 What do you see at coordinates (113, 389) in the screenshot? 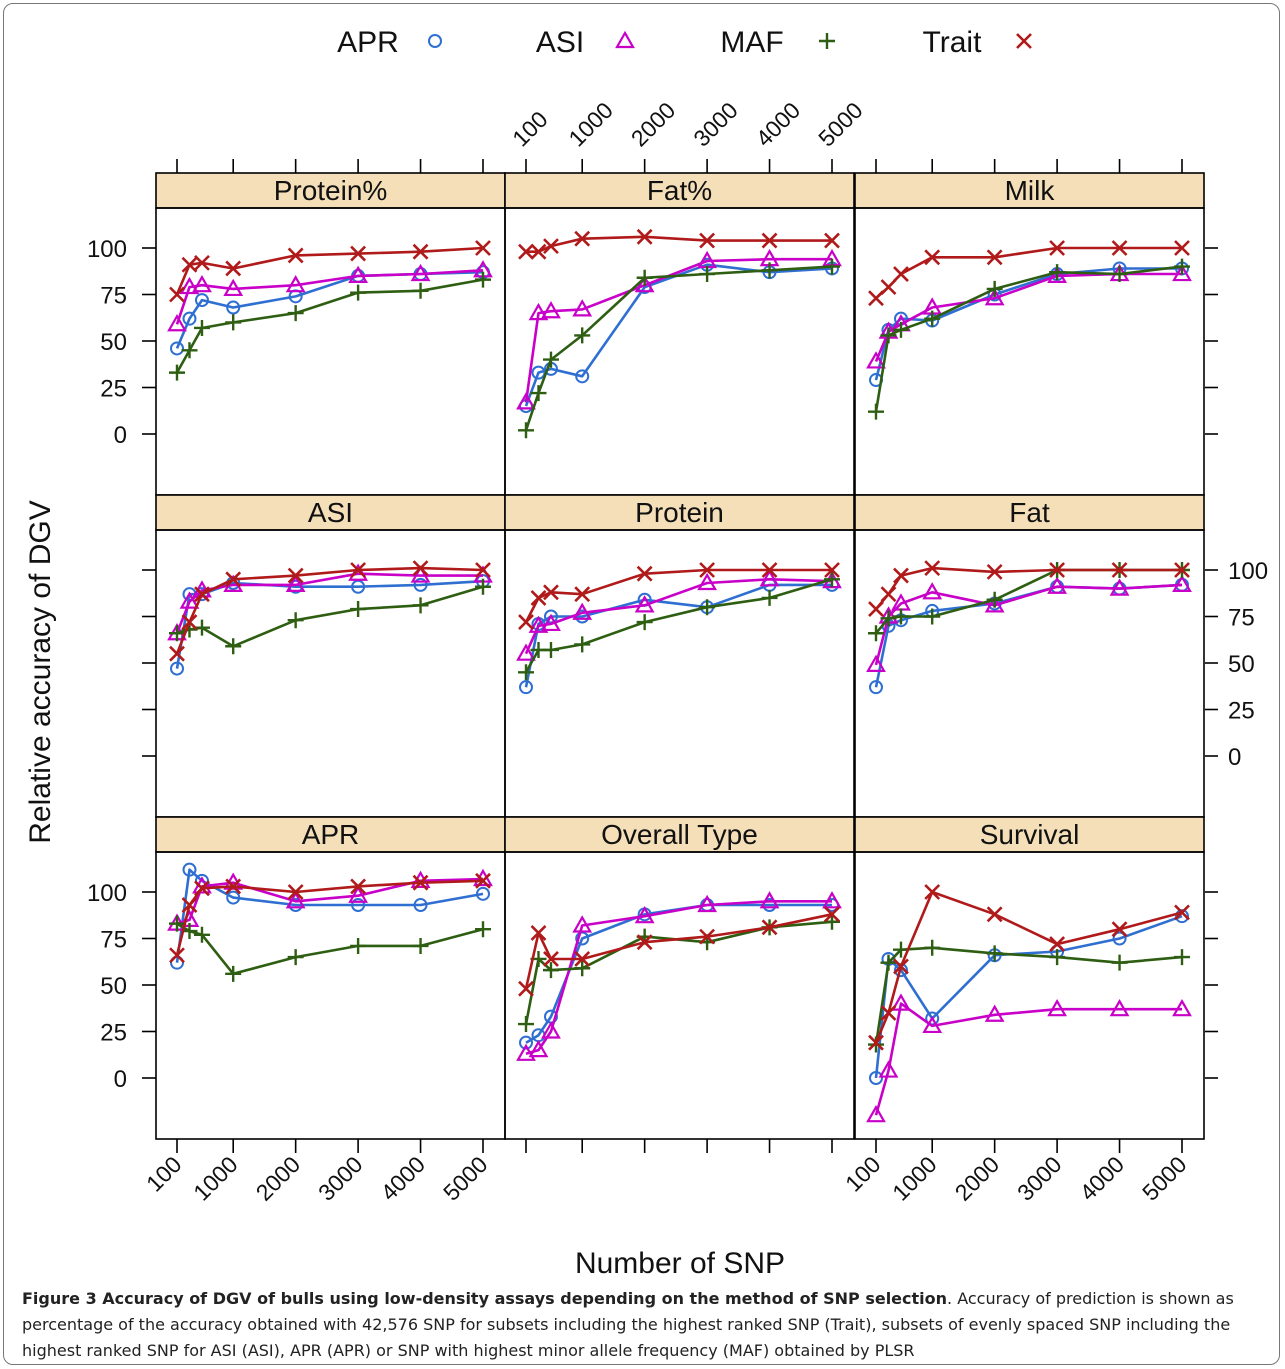
I see `y-tick-label: 25` at bounding box center [113, 389].